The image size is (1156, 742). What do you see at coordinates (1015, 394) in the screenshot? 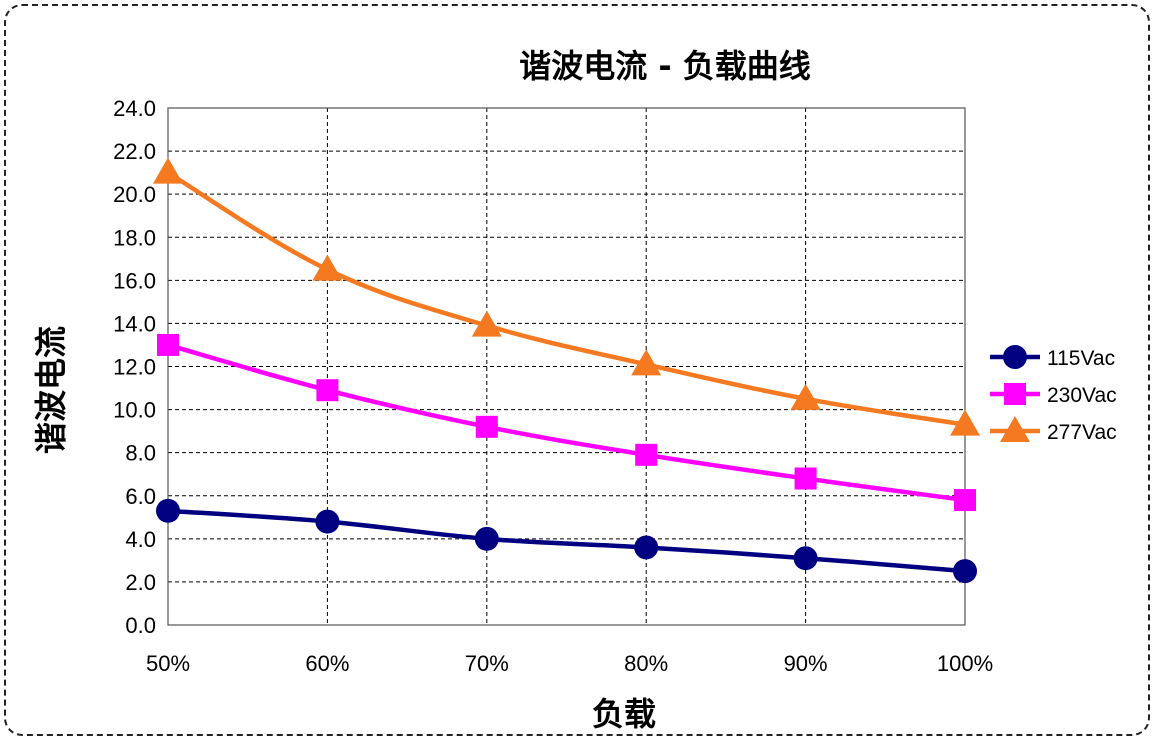
I see `legend-marker-230vac` at bounding box center [1015, 394].